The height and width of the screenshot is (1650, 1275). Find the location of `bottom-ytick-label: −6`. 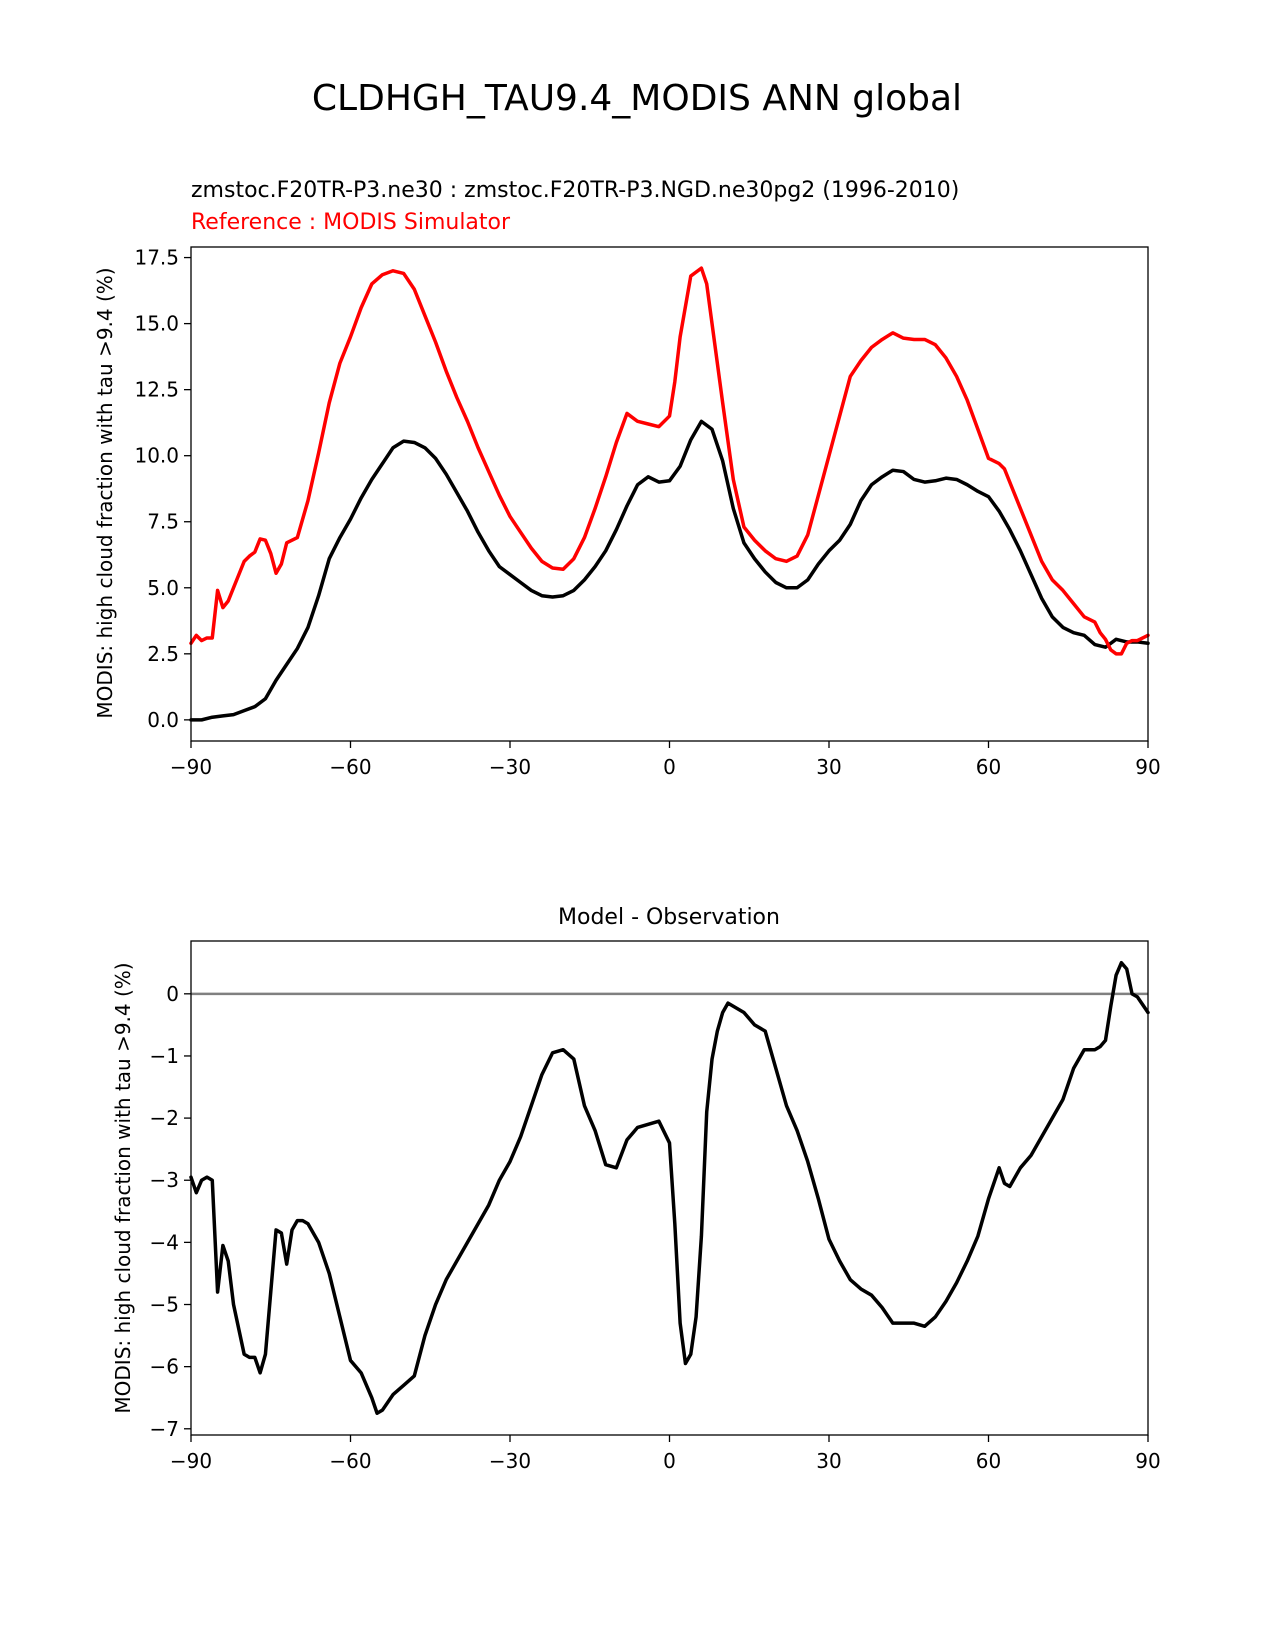

bottom-ytick-label: −6 is located at coordinates (164, 1367).